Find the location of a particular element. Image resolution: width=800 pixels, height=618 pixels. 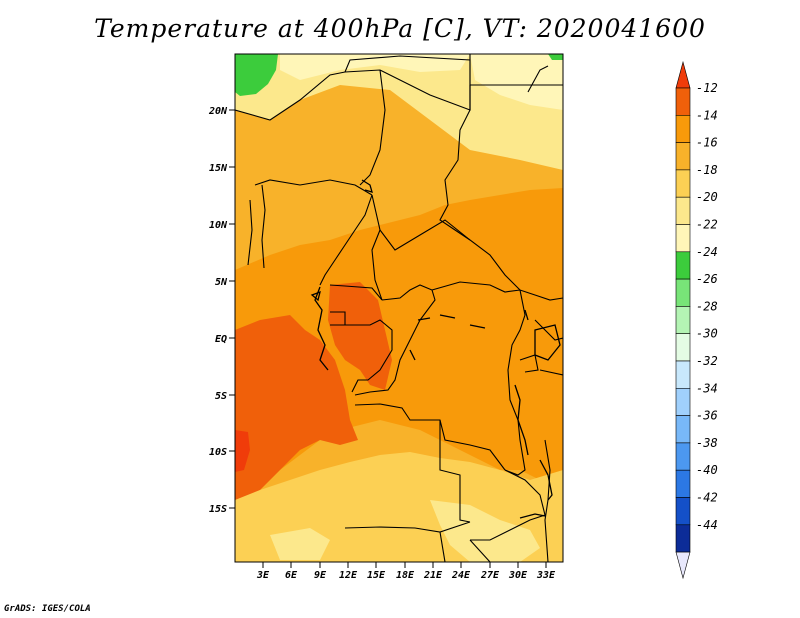

colorbar-label: -42 is located at coordinates (707, 498).